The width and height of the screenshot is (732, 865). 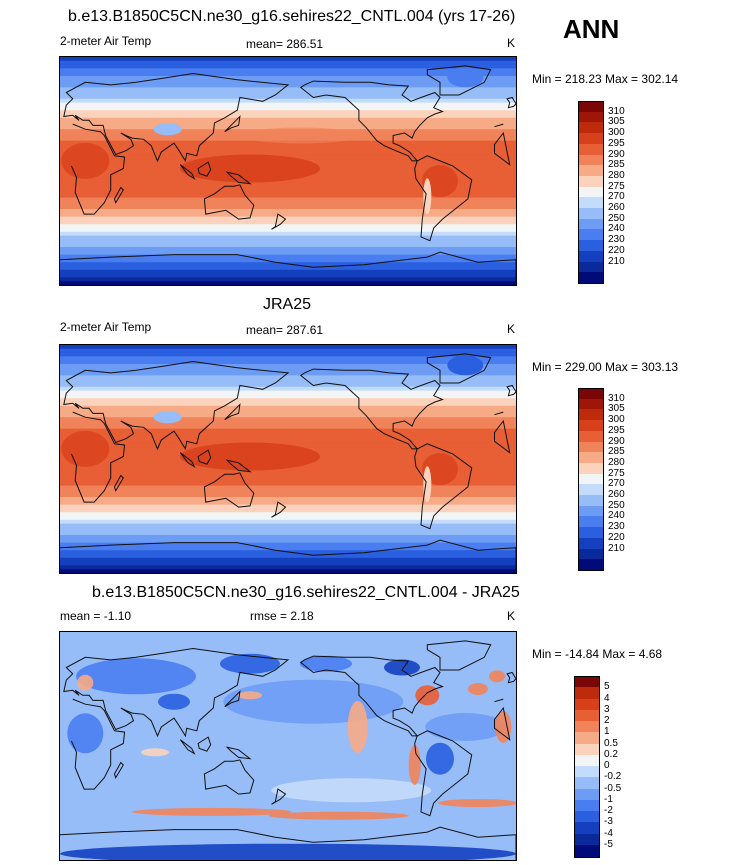 What do you see at coordinates (279, 221) in the screenshot?
I see `coastline-nz` at bounding box center [279, 221].